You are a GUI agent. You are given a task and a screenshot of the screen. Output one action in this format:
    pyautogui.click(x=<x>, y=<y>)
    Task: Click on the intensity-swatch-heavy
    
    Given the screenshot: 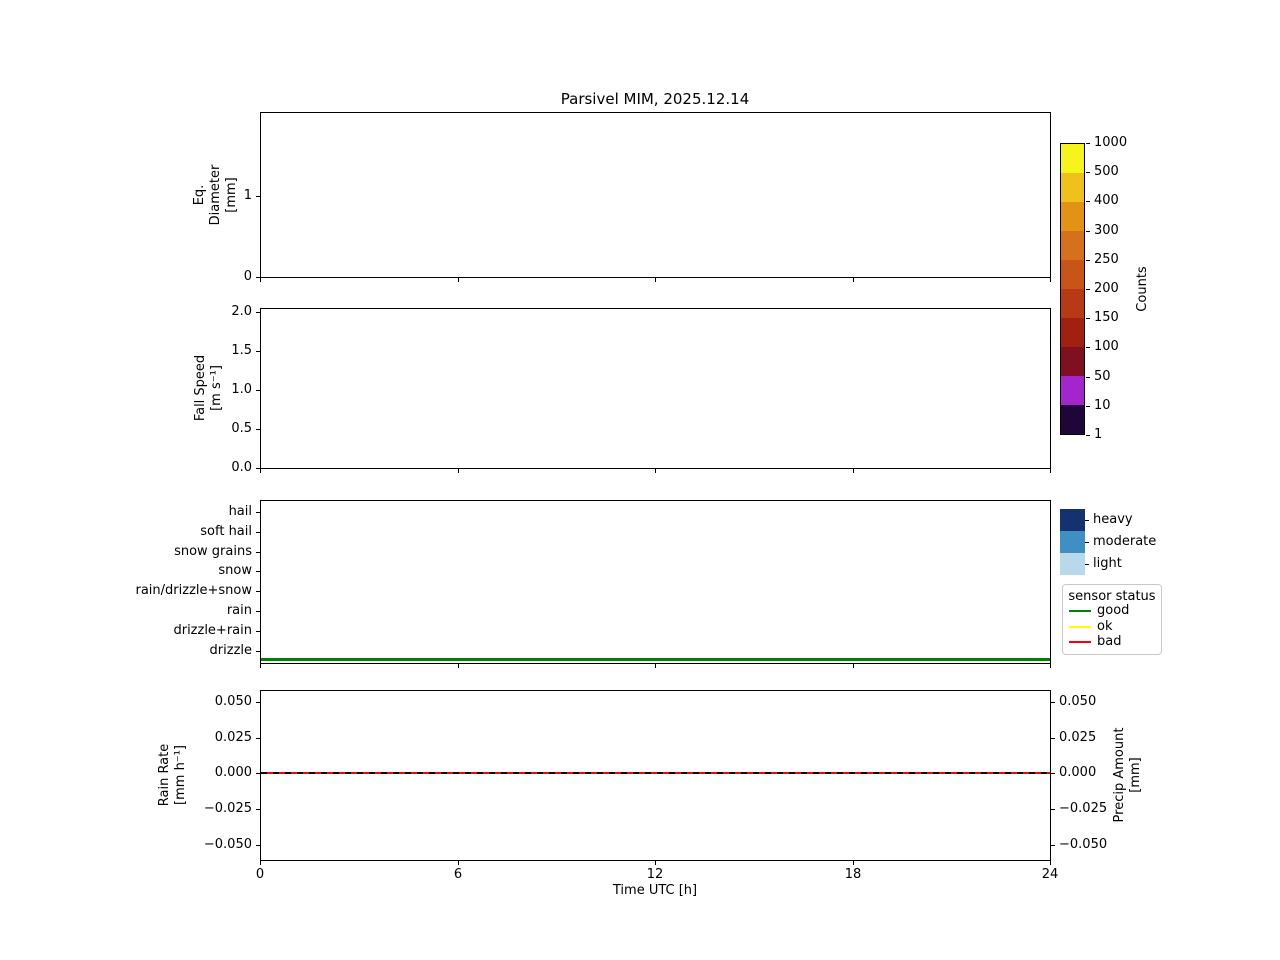 What is the action you would take?
    pyautogui.click(x=1072, y=520)
    